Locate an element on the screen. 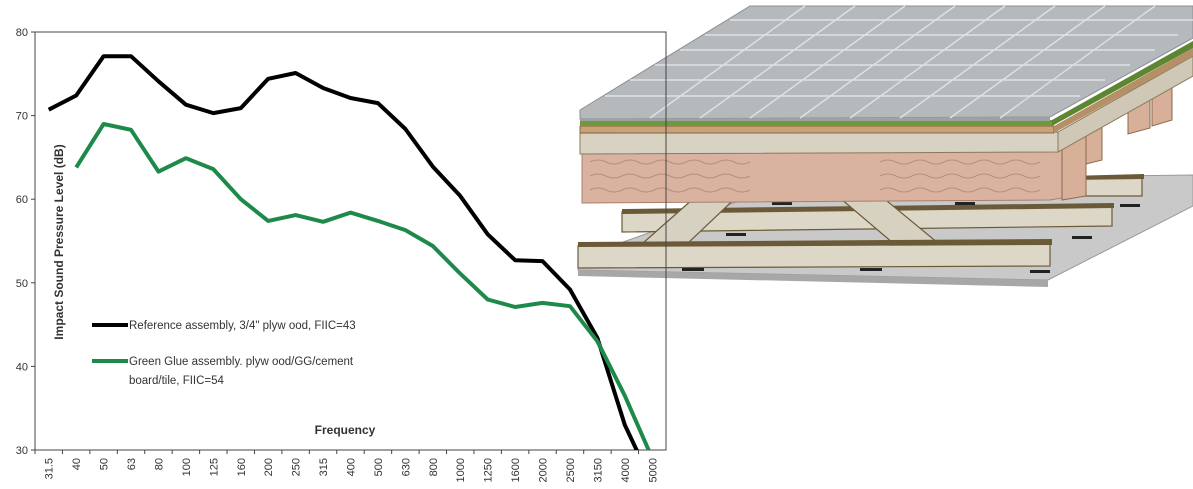 This screenshot has width=1193, height=489. plywood-subfloor is located at coordinates (886, 105).